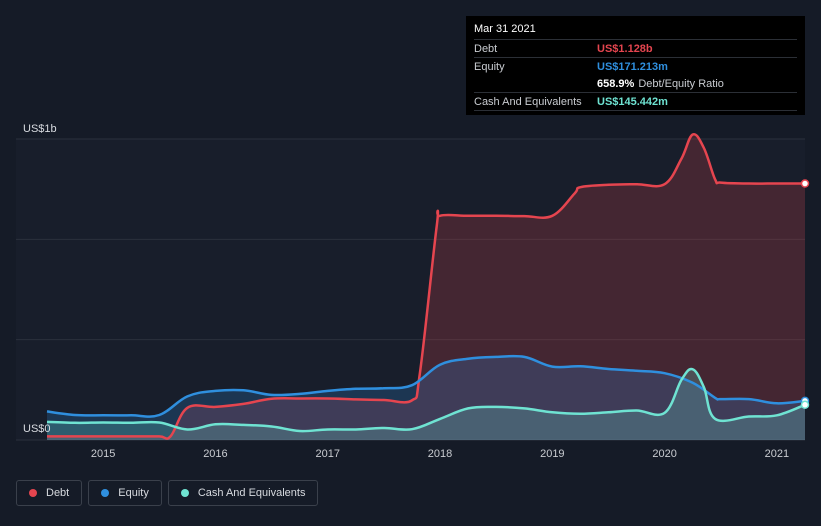 The image size is (821, 526). I want to click on legend: Debt Equity Cash And Equivalents, so click(167, 493).